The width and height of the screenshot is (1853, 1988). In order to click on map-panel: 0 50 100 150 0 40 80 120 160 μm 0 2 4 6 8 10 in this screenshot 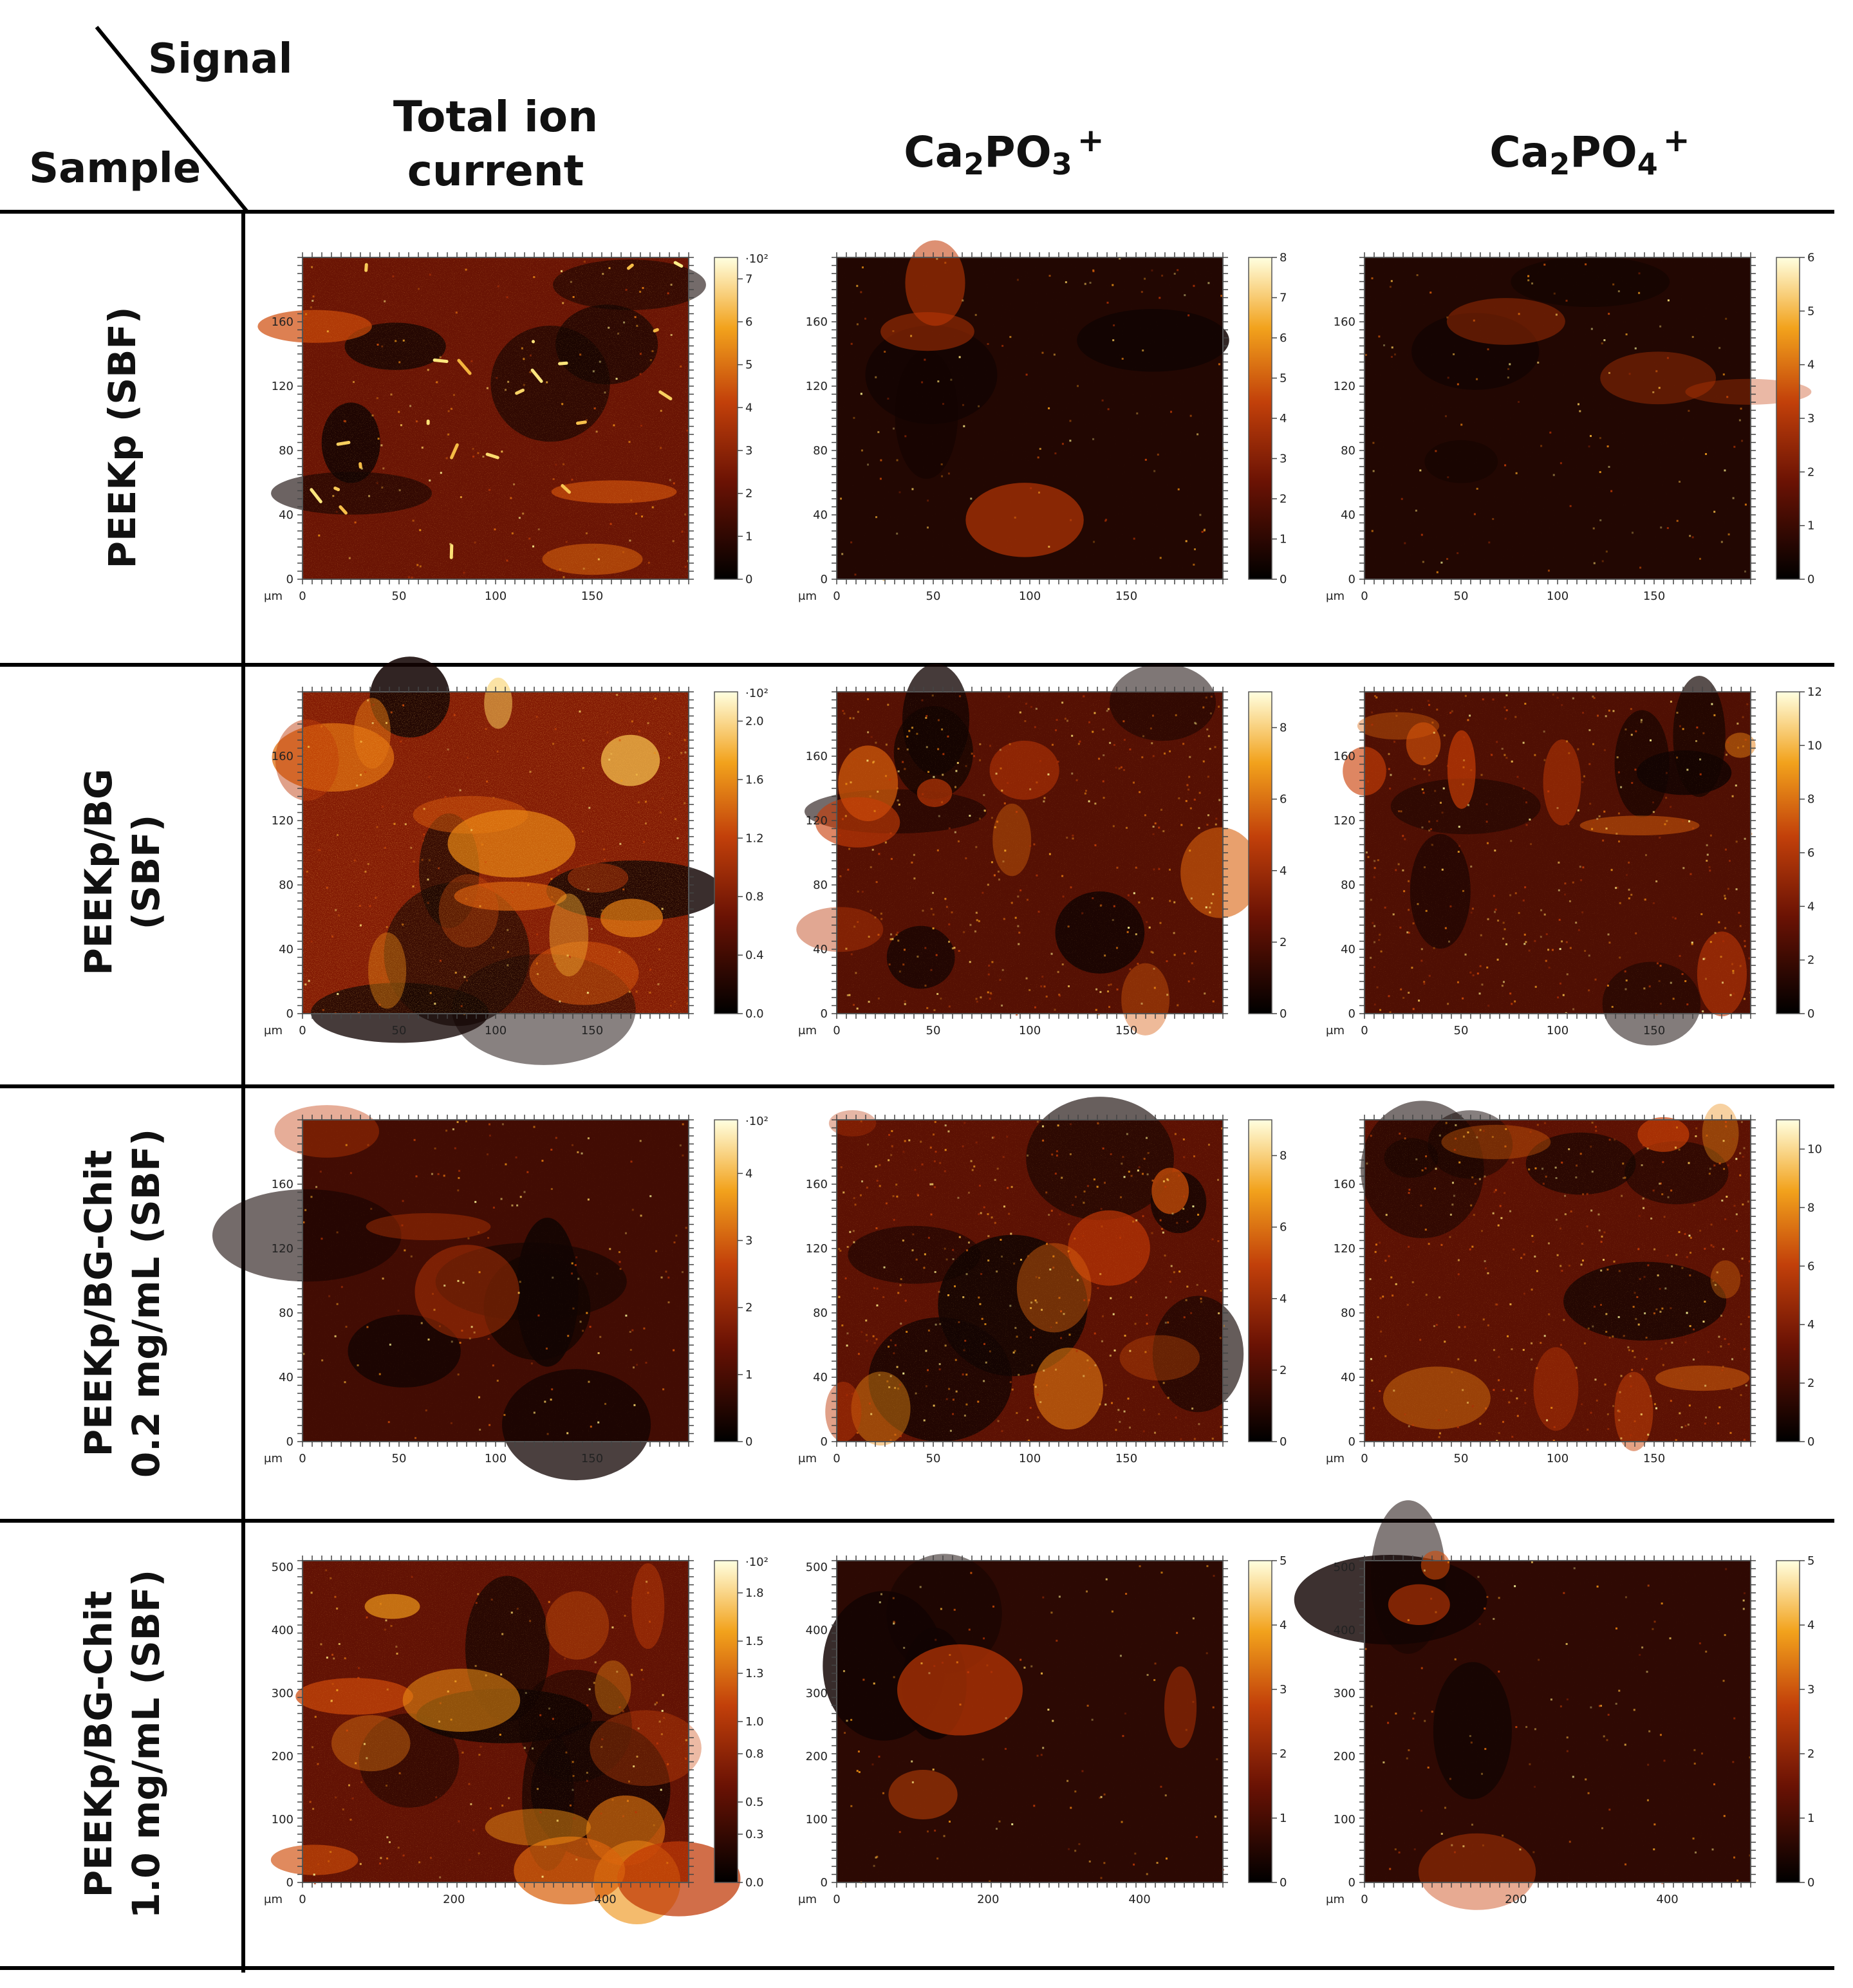, I will do `click(1590, 1300)`.